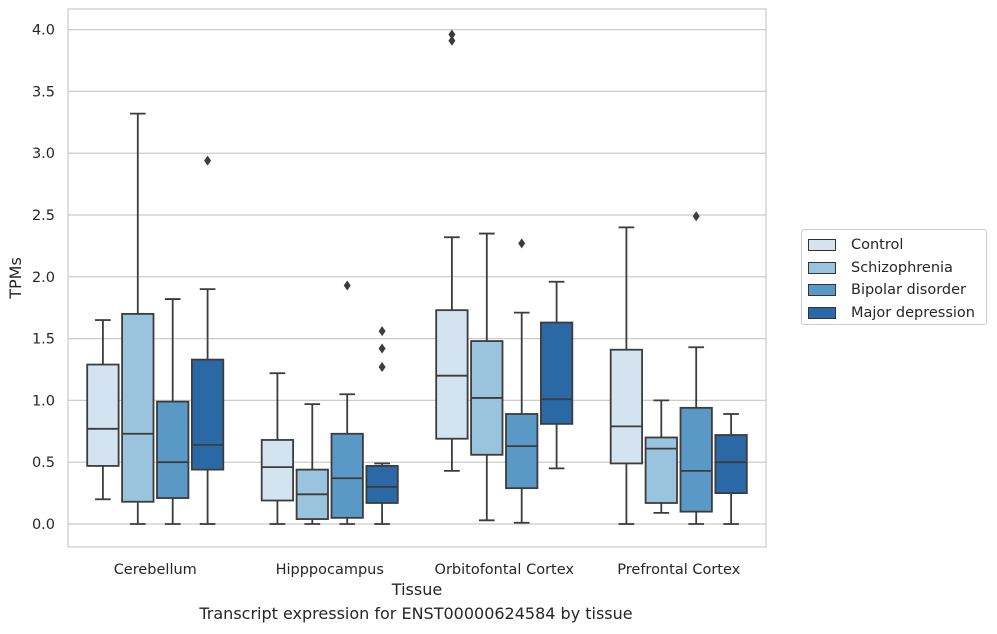 This screenshot has height=634, width=997. Describe the element at coordinates (913, 312) in the screenshot. I see `legend-label: Major depression` at that location.